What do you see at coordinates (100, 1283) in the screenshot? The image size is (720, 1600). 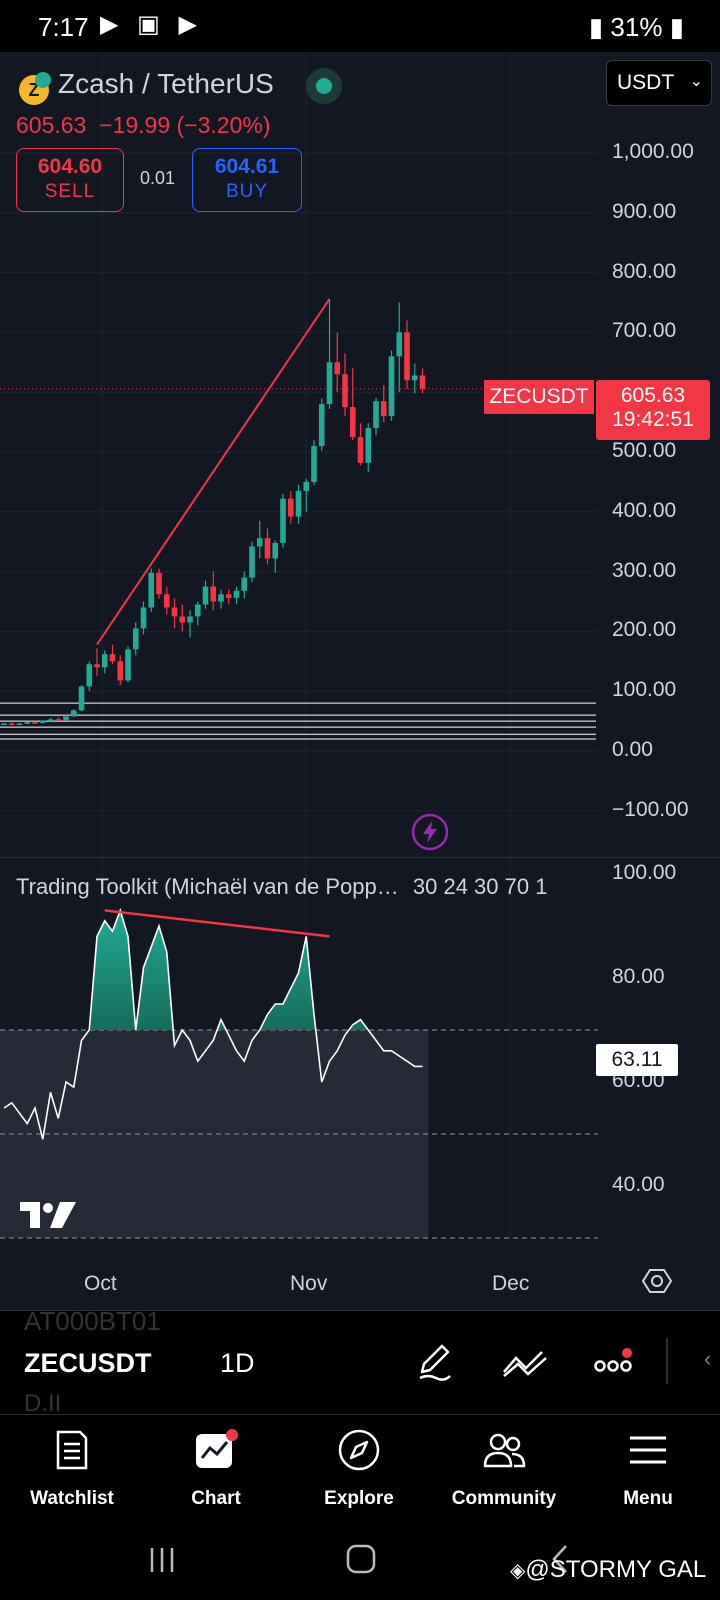 I see `time-axis-label: Oct` at bounding box center [100, 1283].